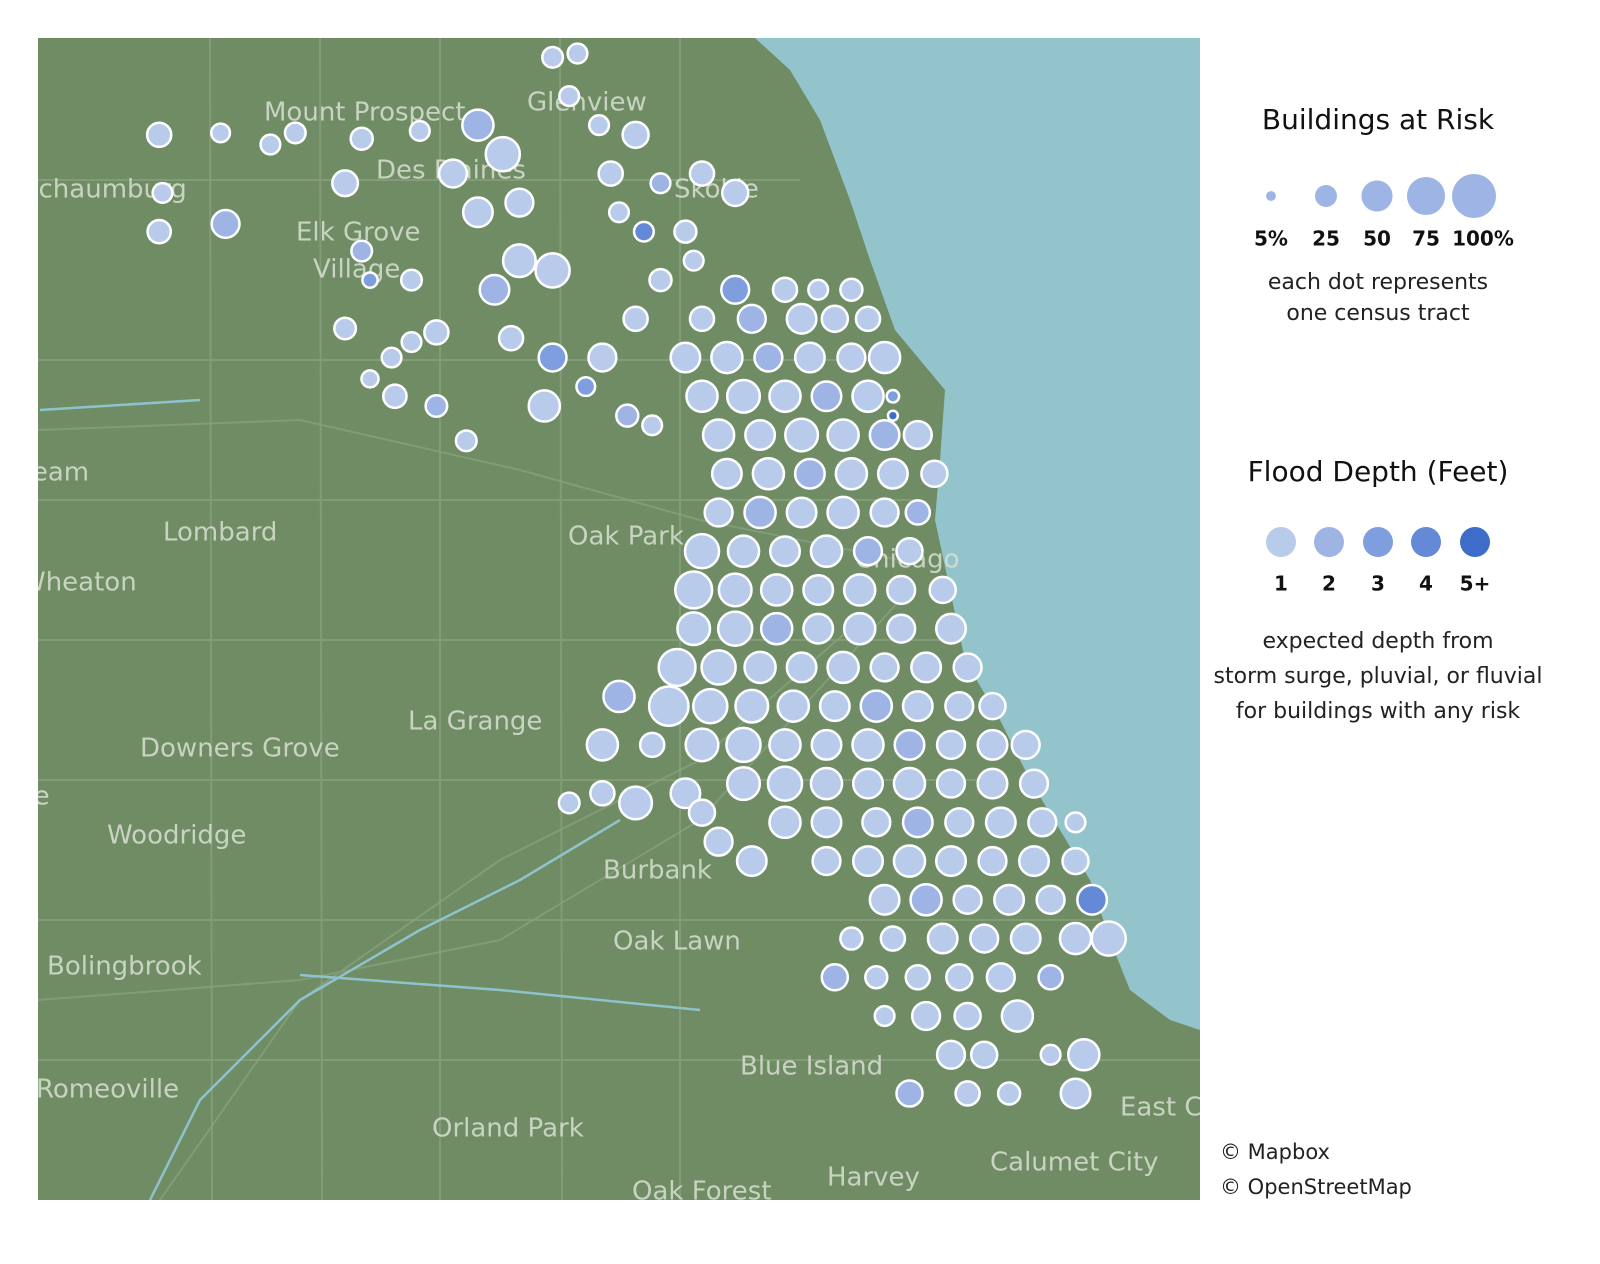  I want to click on place-label: Bolingbrook, so click(124, 967).